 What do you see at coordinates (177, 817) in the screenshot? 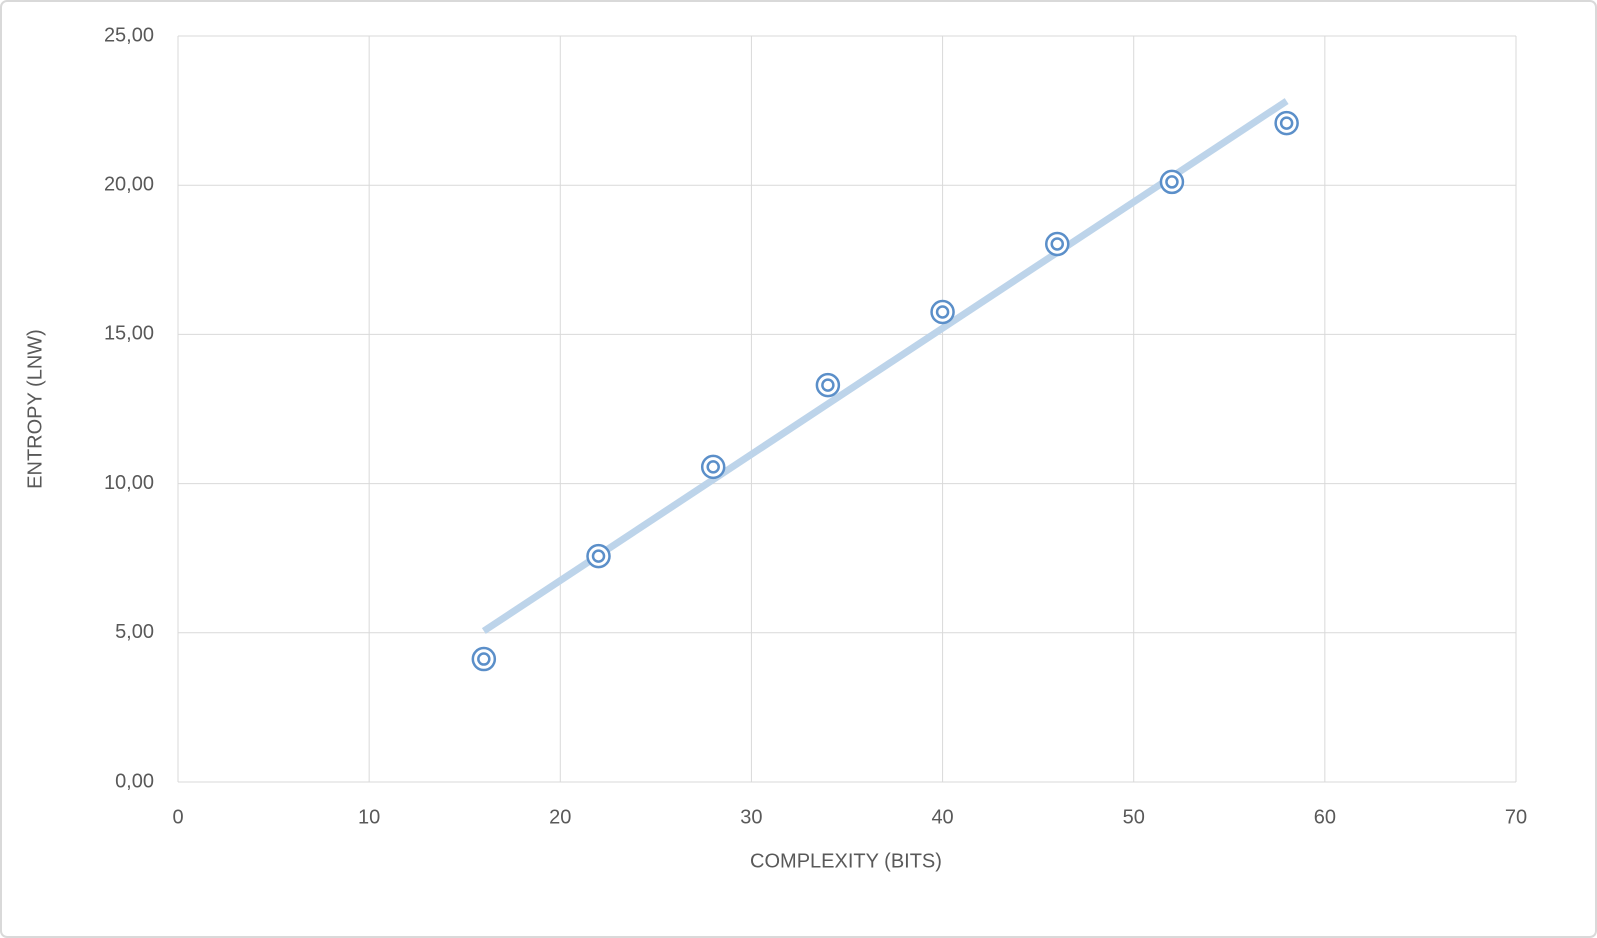
I see `x-tick-label: 0` at bounding box center [177, 817].